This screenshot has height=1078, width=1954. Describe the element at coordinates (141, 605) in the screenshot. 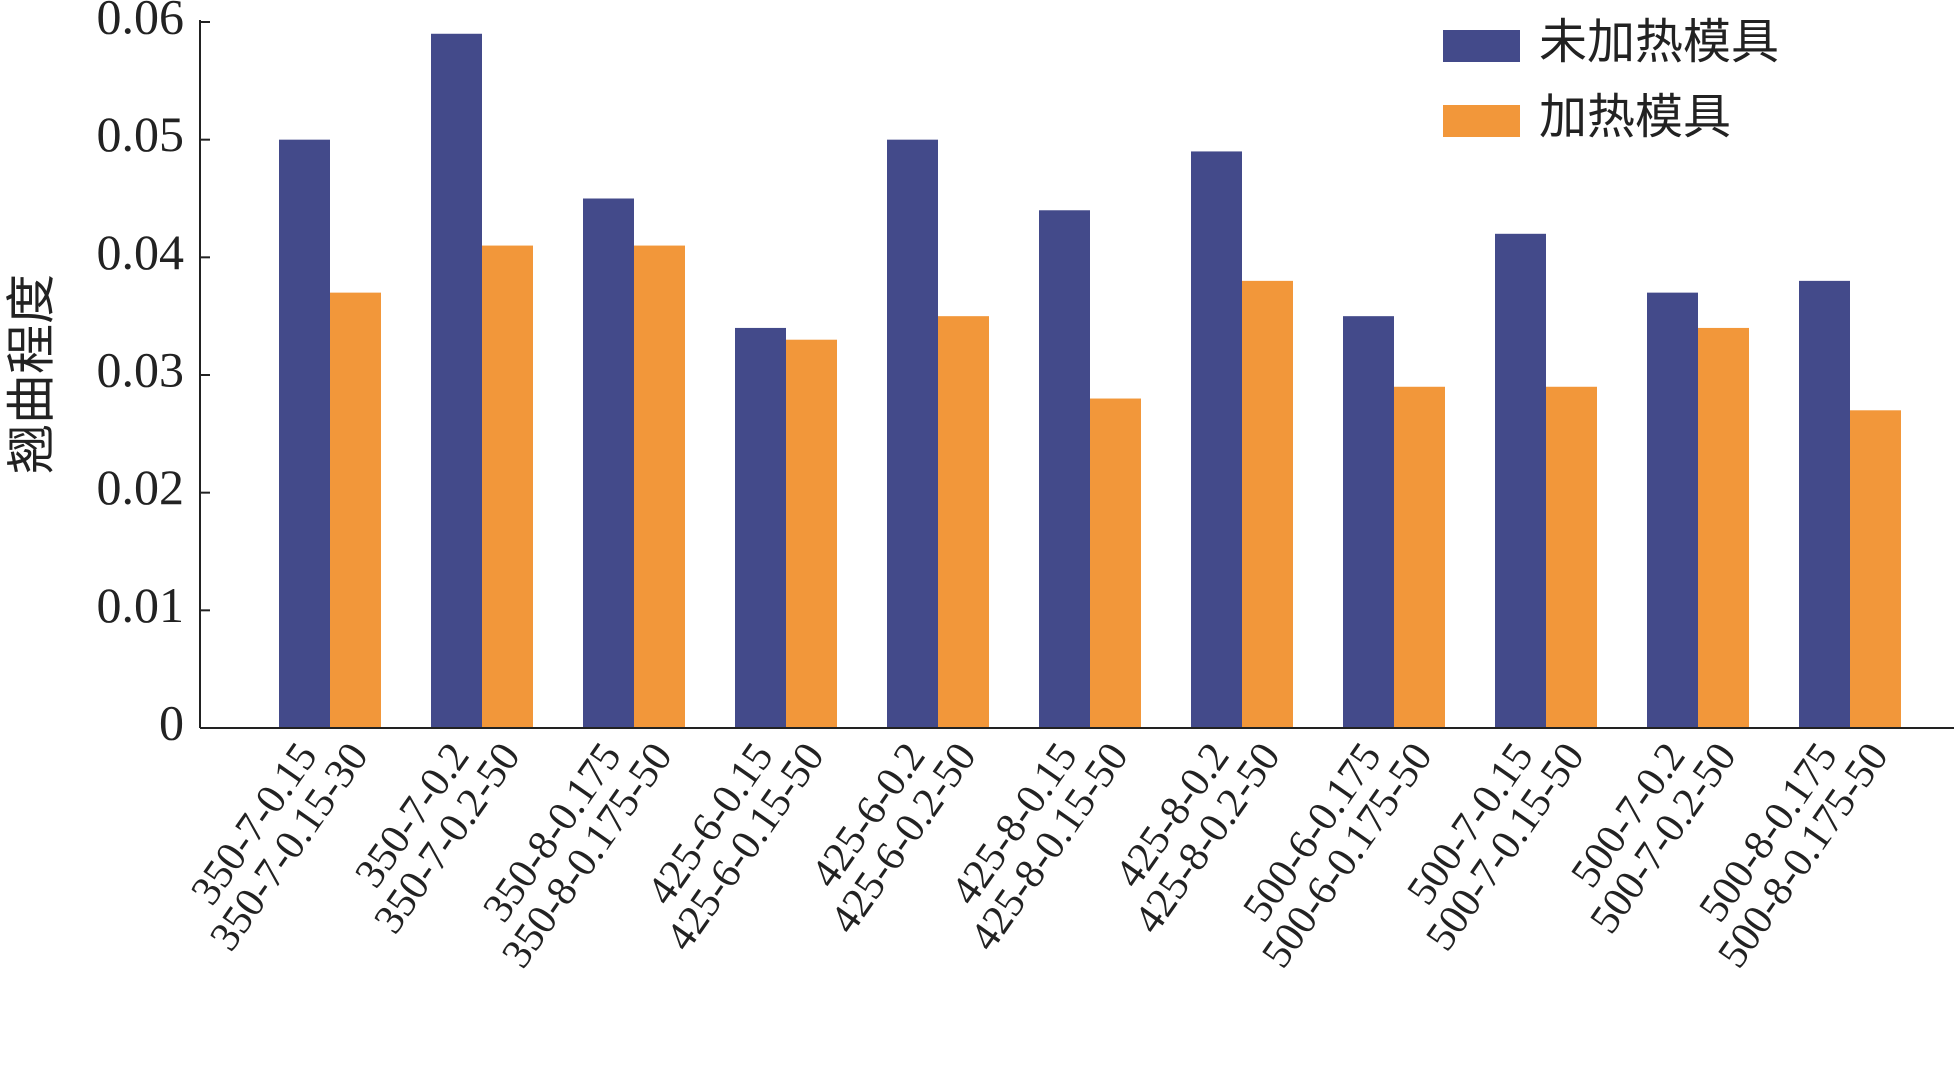

I see `y-tick-label: 0.01` at that location.